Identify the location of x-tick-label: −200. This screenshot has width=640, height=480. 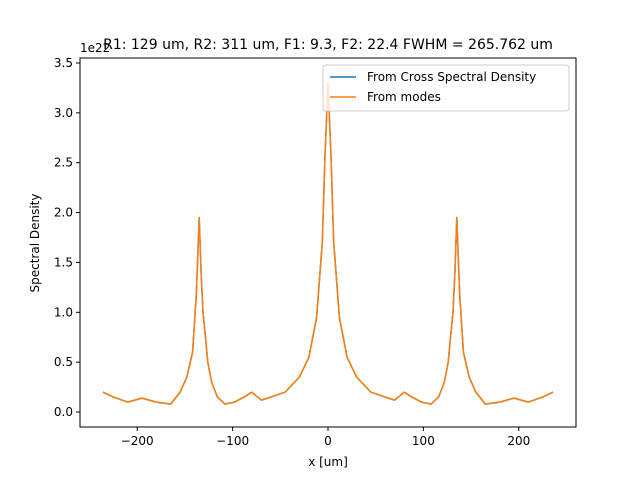
(137, 441).